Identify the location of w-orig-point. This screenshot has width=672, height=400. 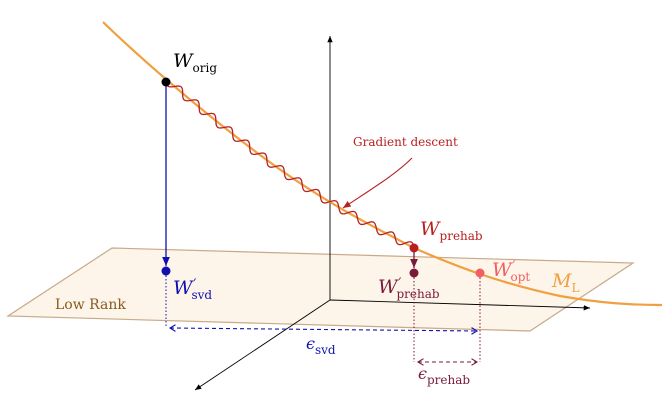
(166, 82).